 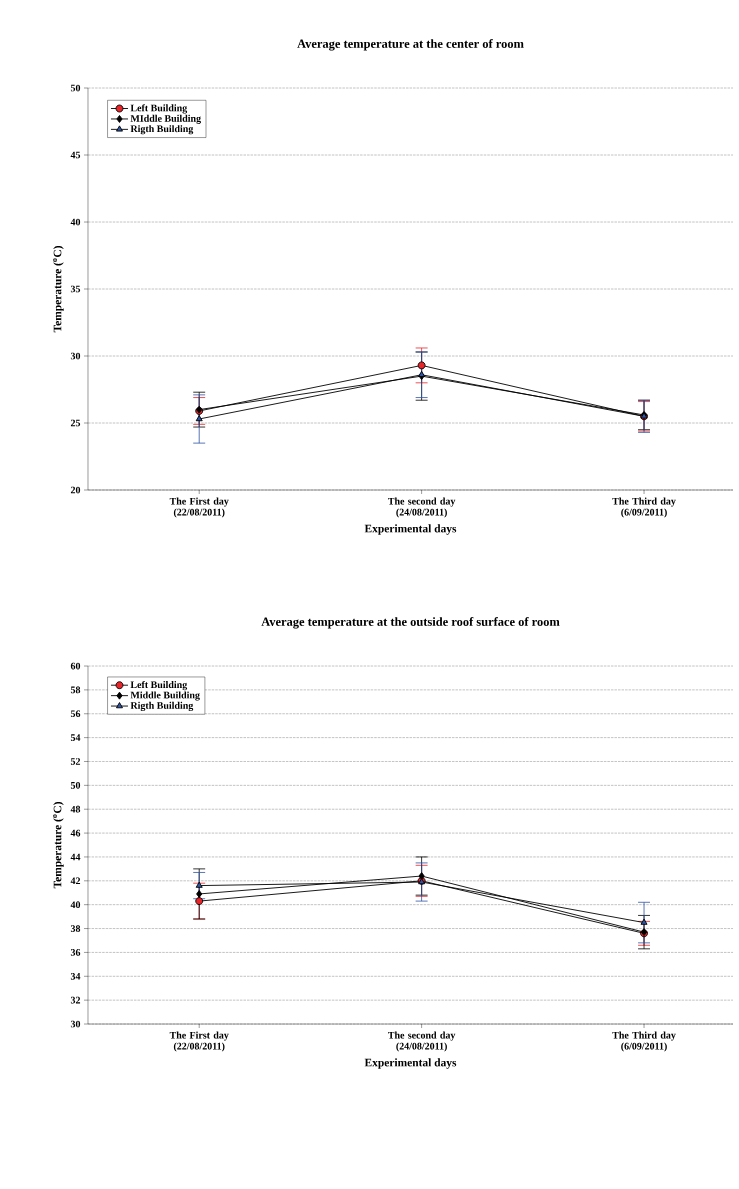 I want to click on y-tick-label: 48, so click(x=75, y=809).